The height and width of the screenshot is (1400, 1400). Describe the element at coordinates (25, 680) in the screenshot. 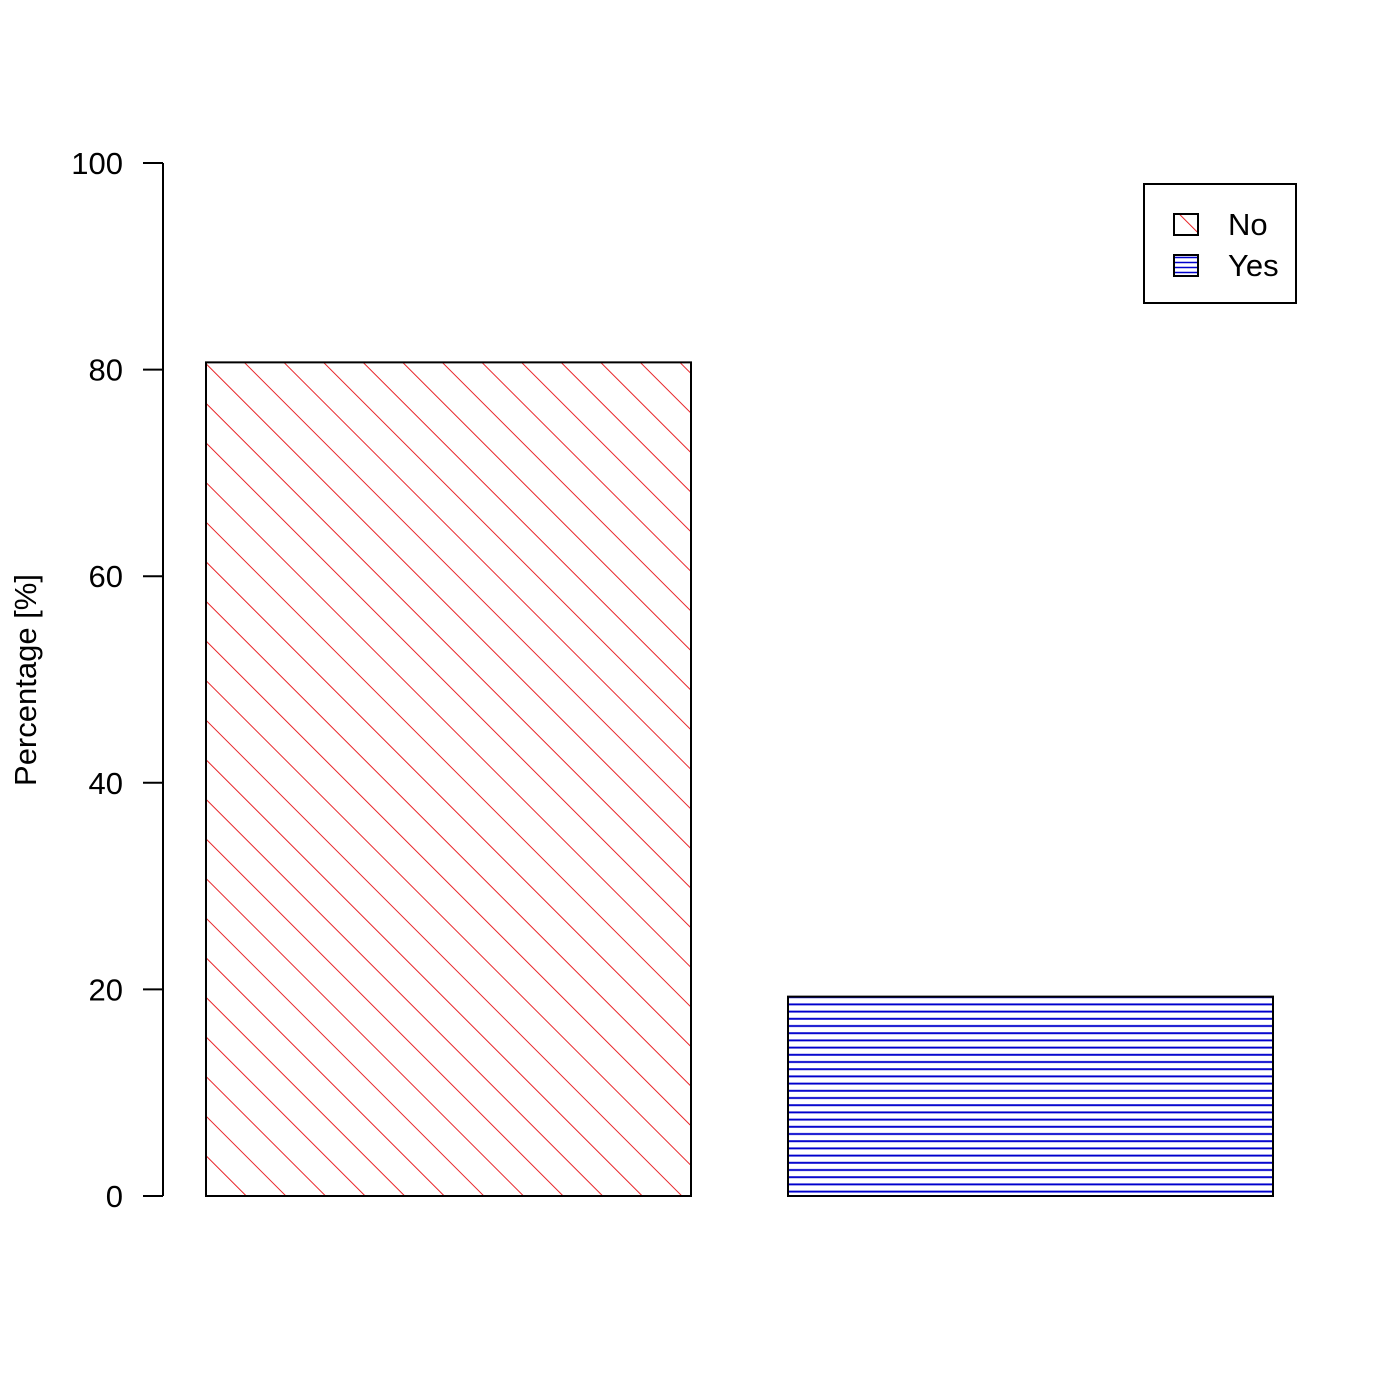

I see `y-axis-title: Percentage [%]` at that location.